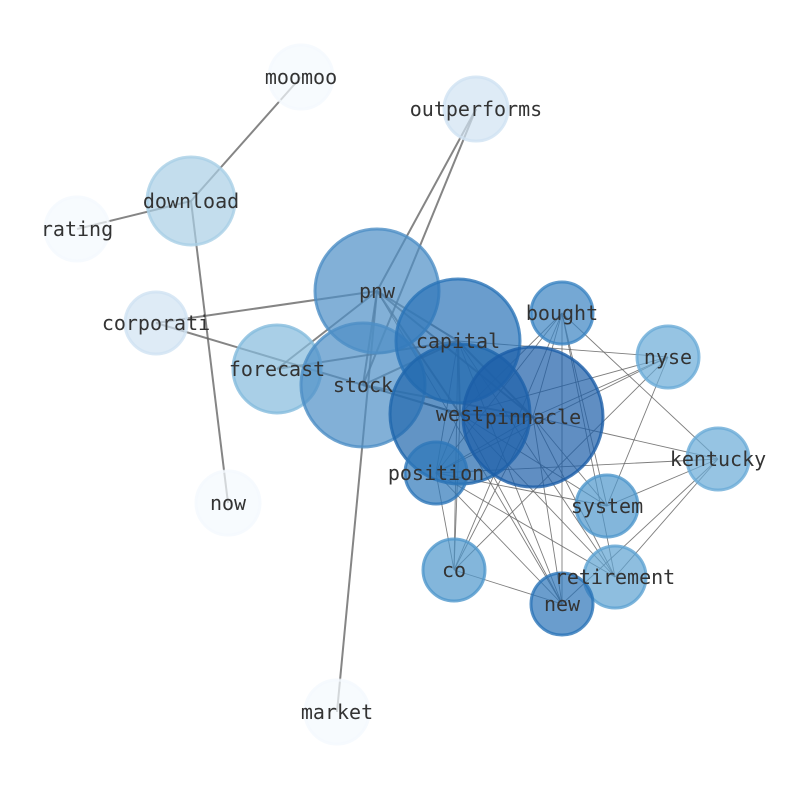 The image size is (794, 790). I want to click on node-label-pnw: pnw, so click(377, 291).